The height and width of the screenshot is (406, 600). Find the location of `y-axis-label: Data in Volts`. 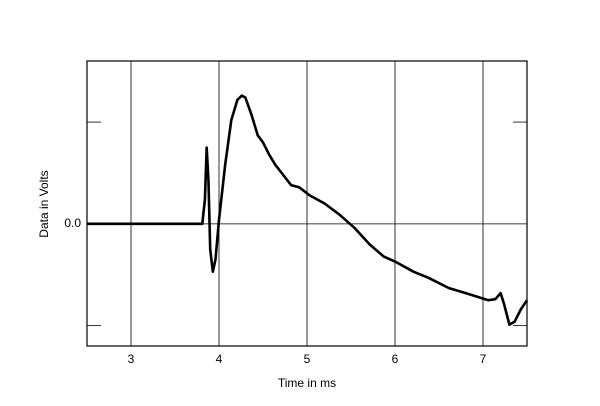

y-axis-label: Data in Volts is located at coordinates (44, 203).